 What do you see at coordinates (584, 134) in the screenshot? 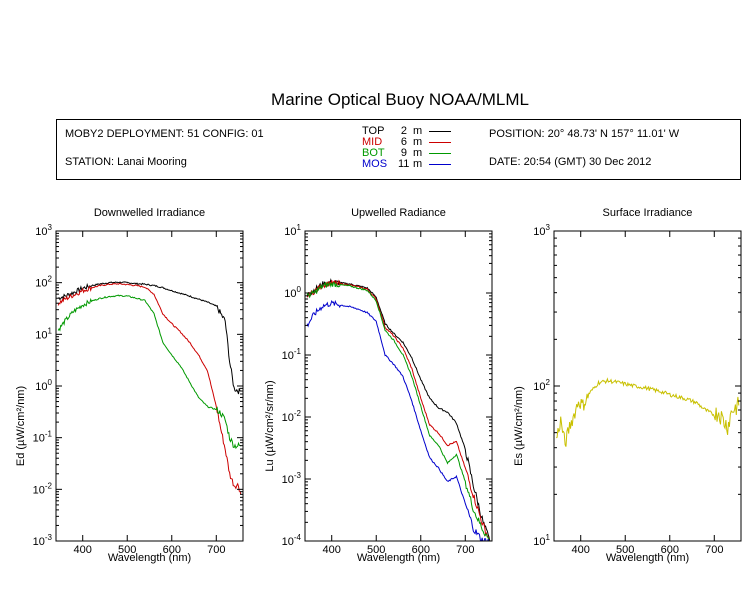
I see `position-label: POSITION: 20° 48.73' N 157° 11.01' W` at bounding box center [584, 134].